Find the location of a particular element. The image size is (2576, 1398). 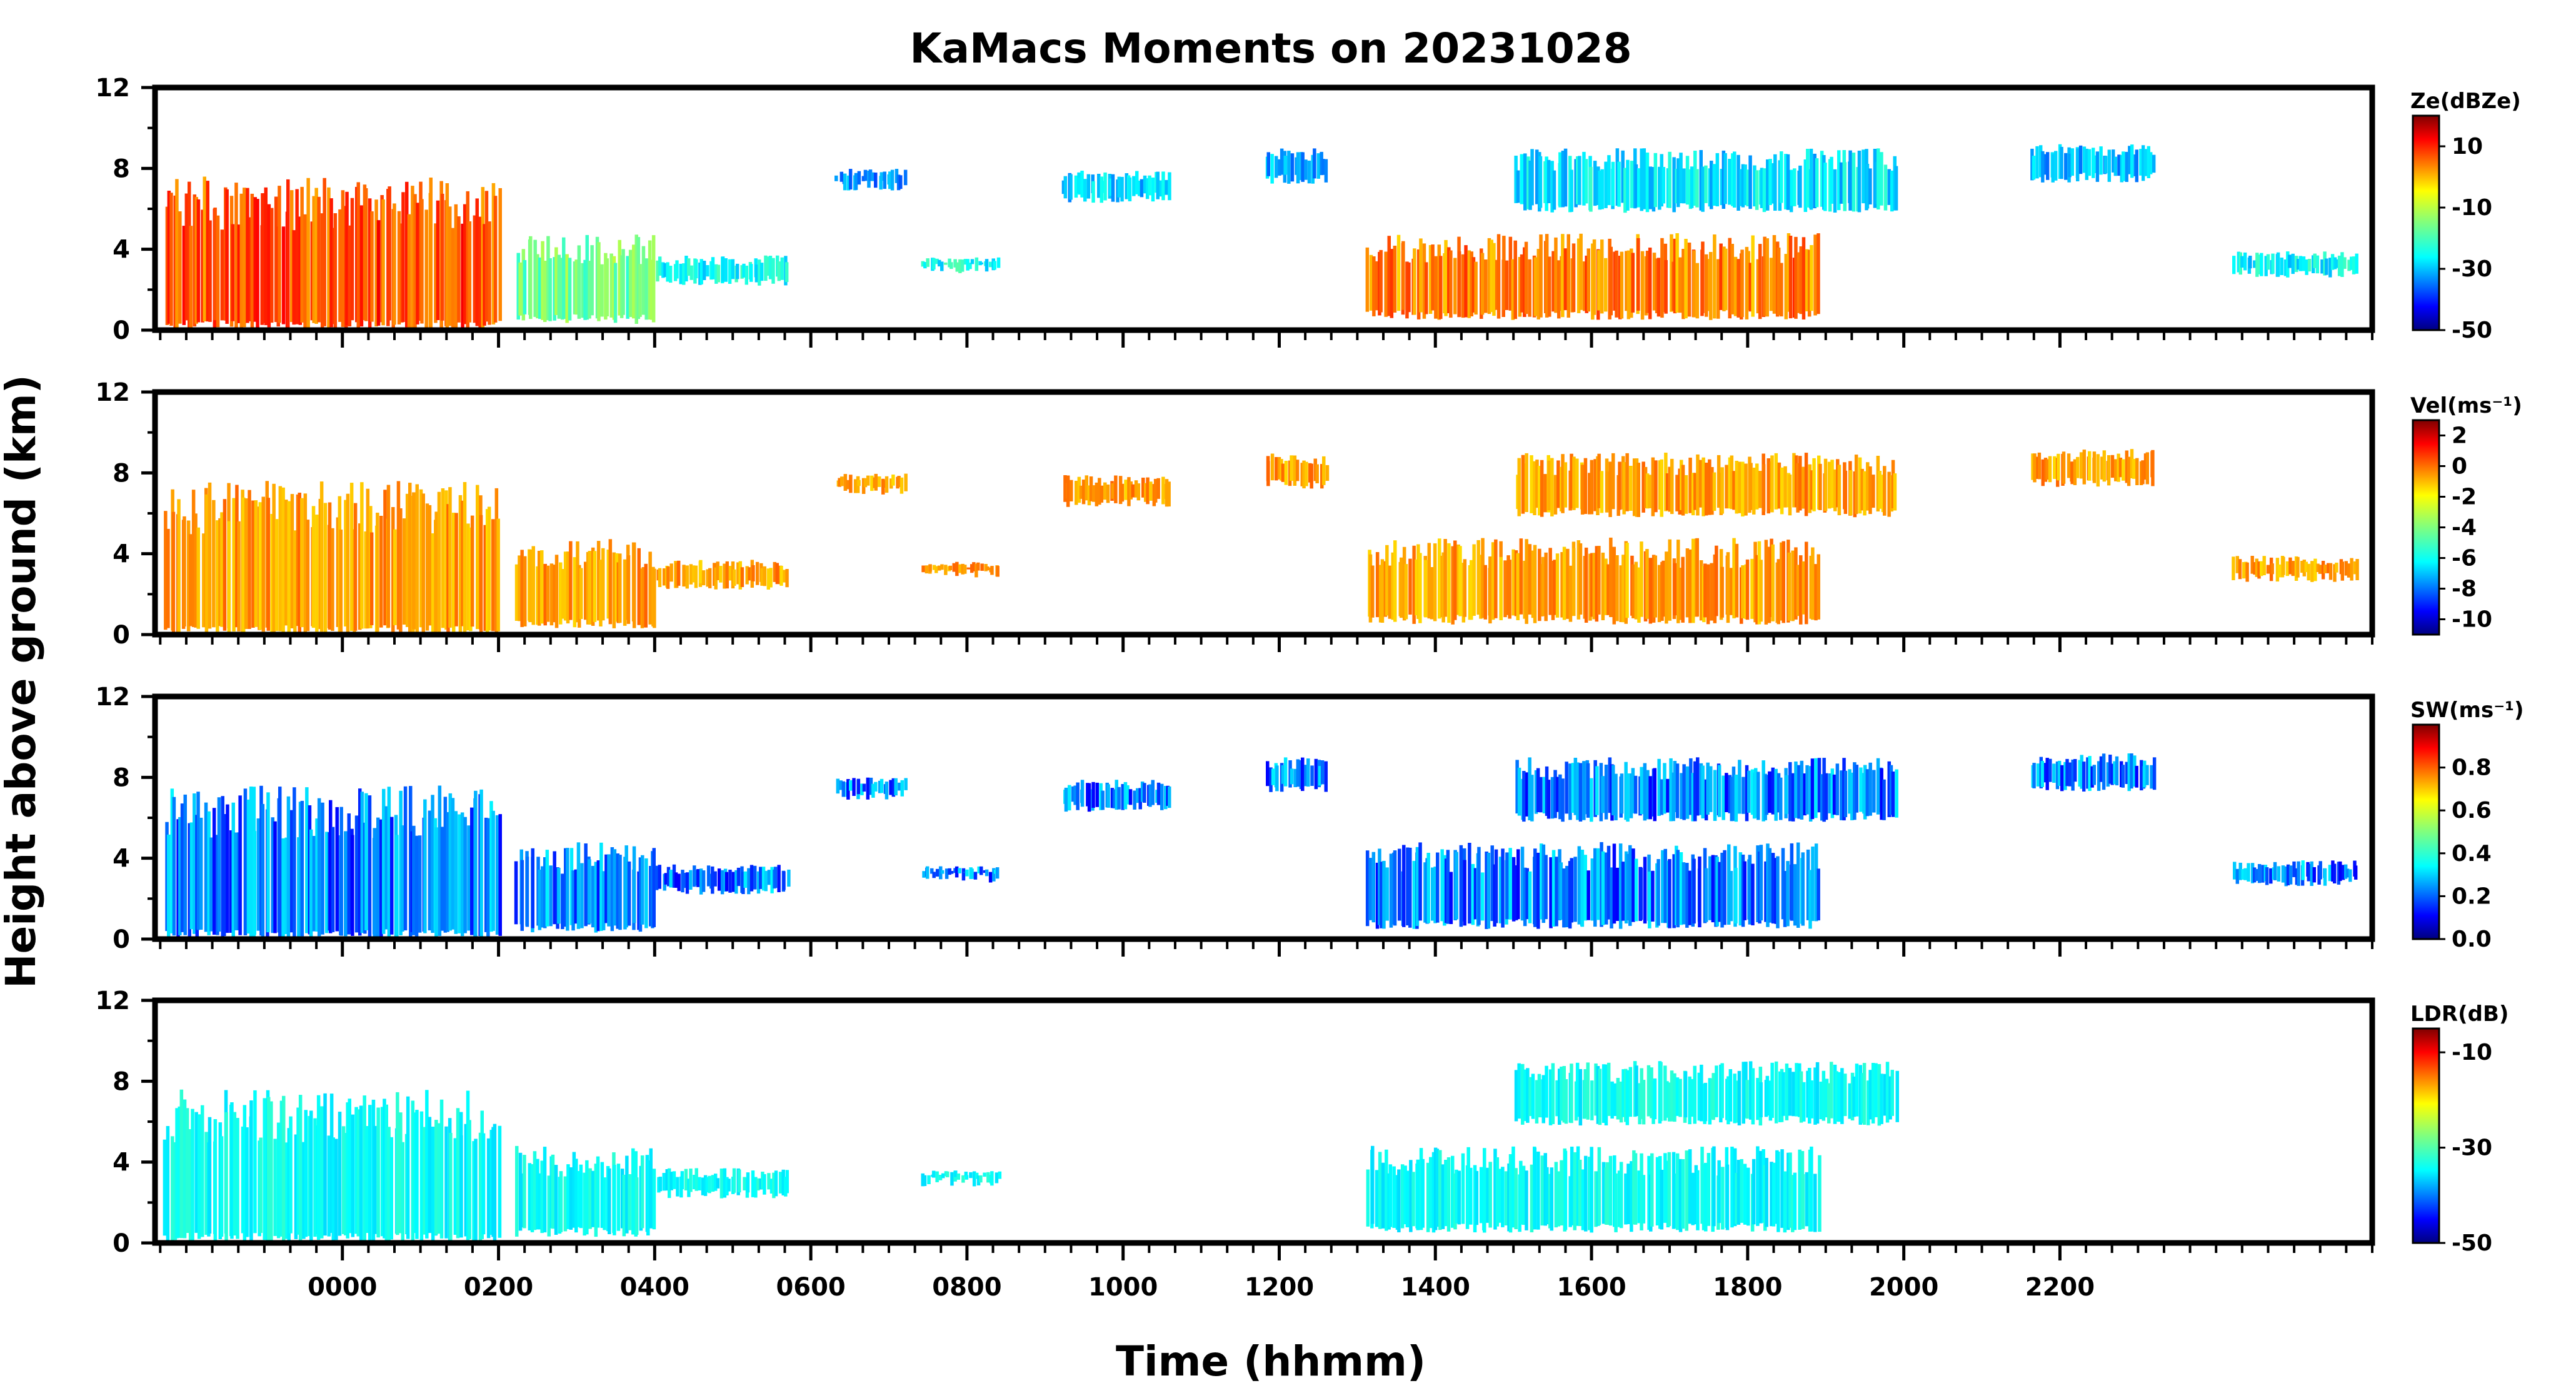

y-tick-label: 4 is located at coordinates (121, 859).